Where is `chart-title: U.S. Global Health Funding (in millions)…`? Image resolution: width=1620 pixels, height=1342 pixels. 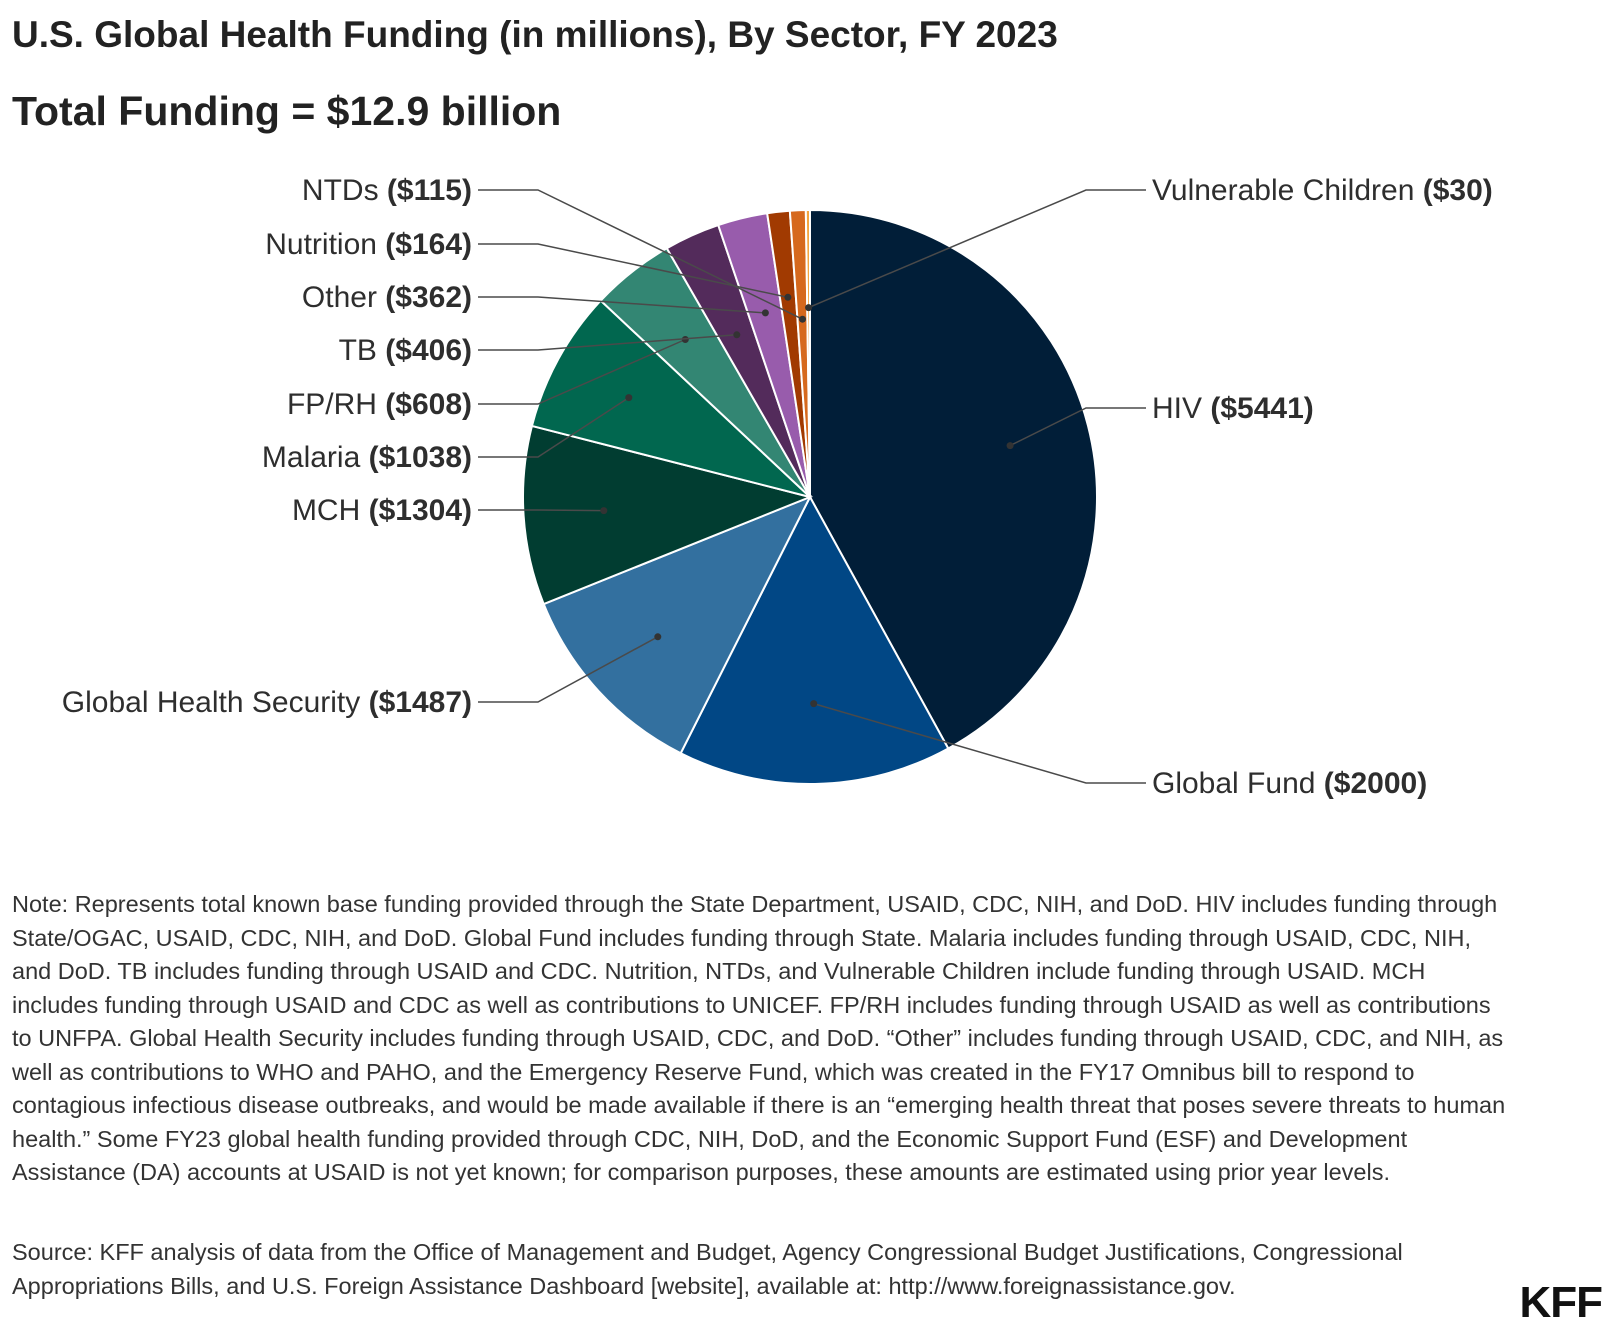
chart-title: U.S. Global Health Funding (in millions)… is located at coordinates (535, 34).